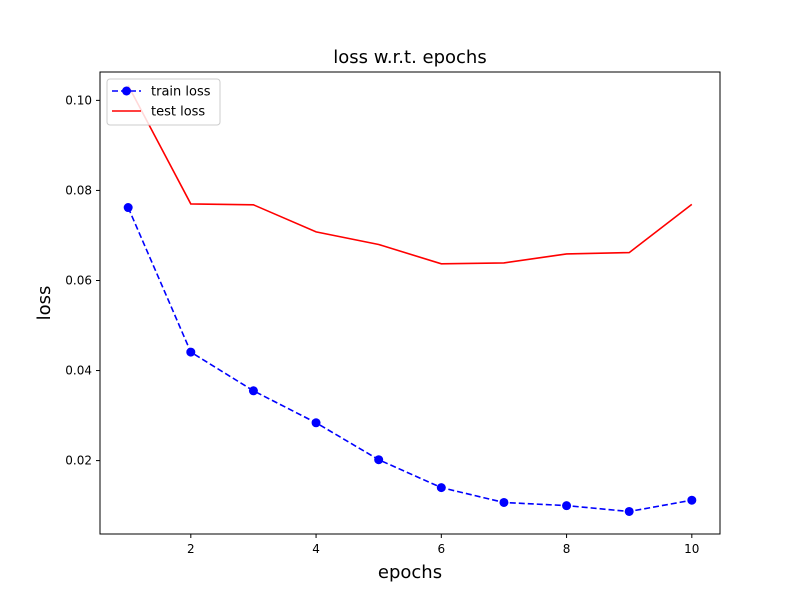 The image size is (800, 600). Describe the element at coordinates (691, 549) in the screenshot. I see `x-tick-label: 10` at that location.